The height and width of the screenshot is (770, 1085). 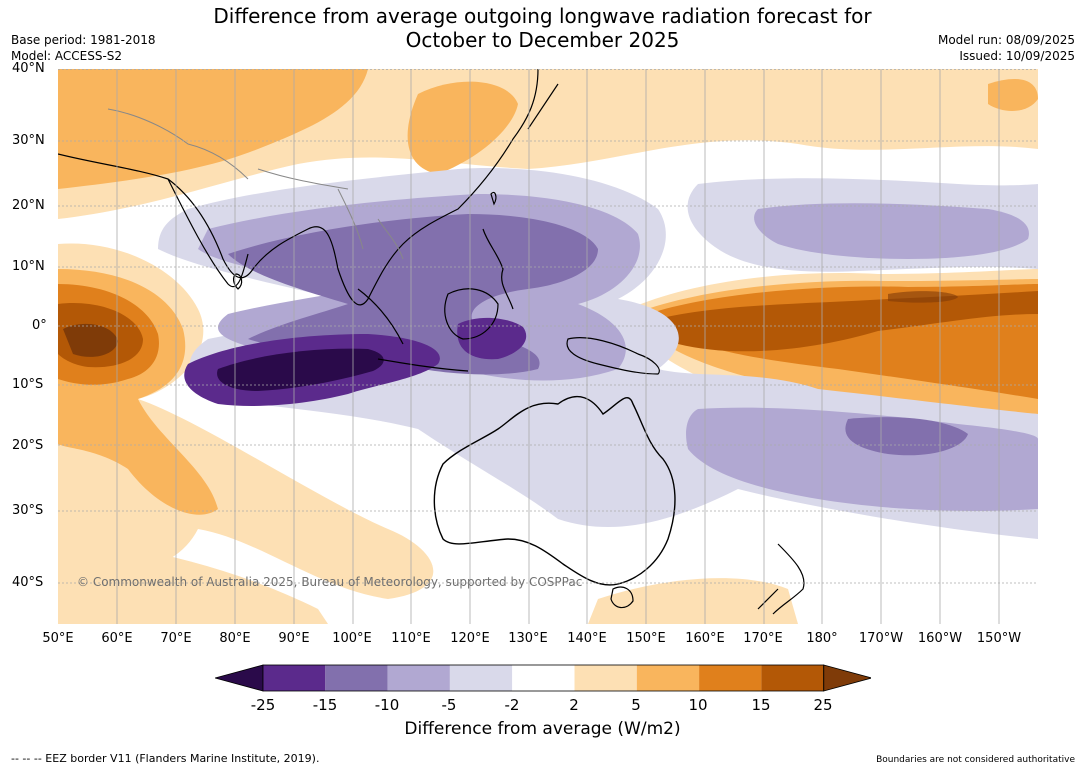 I want to click on new-guinea-outline, so click(x=613, y=356).